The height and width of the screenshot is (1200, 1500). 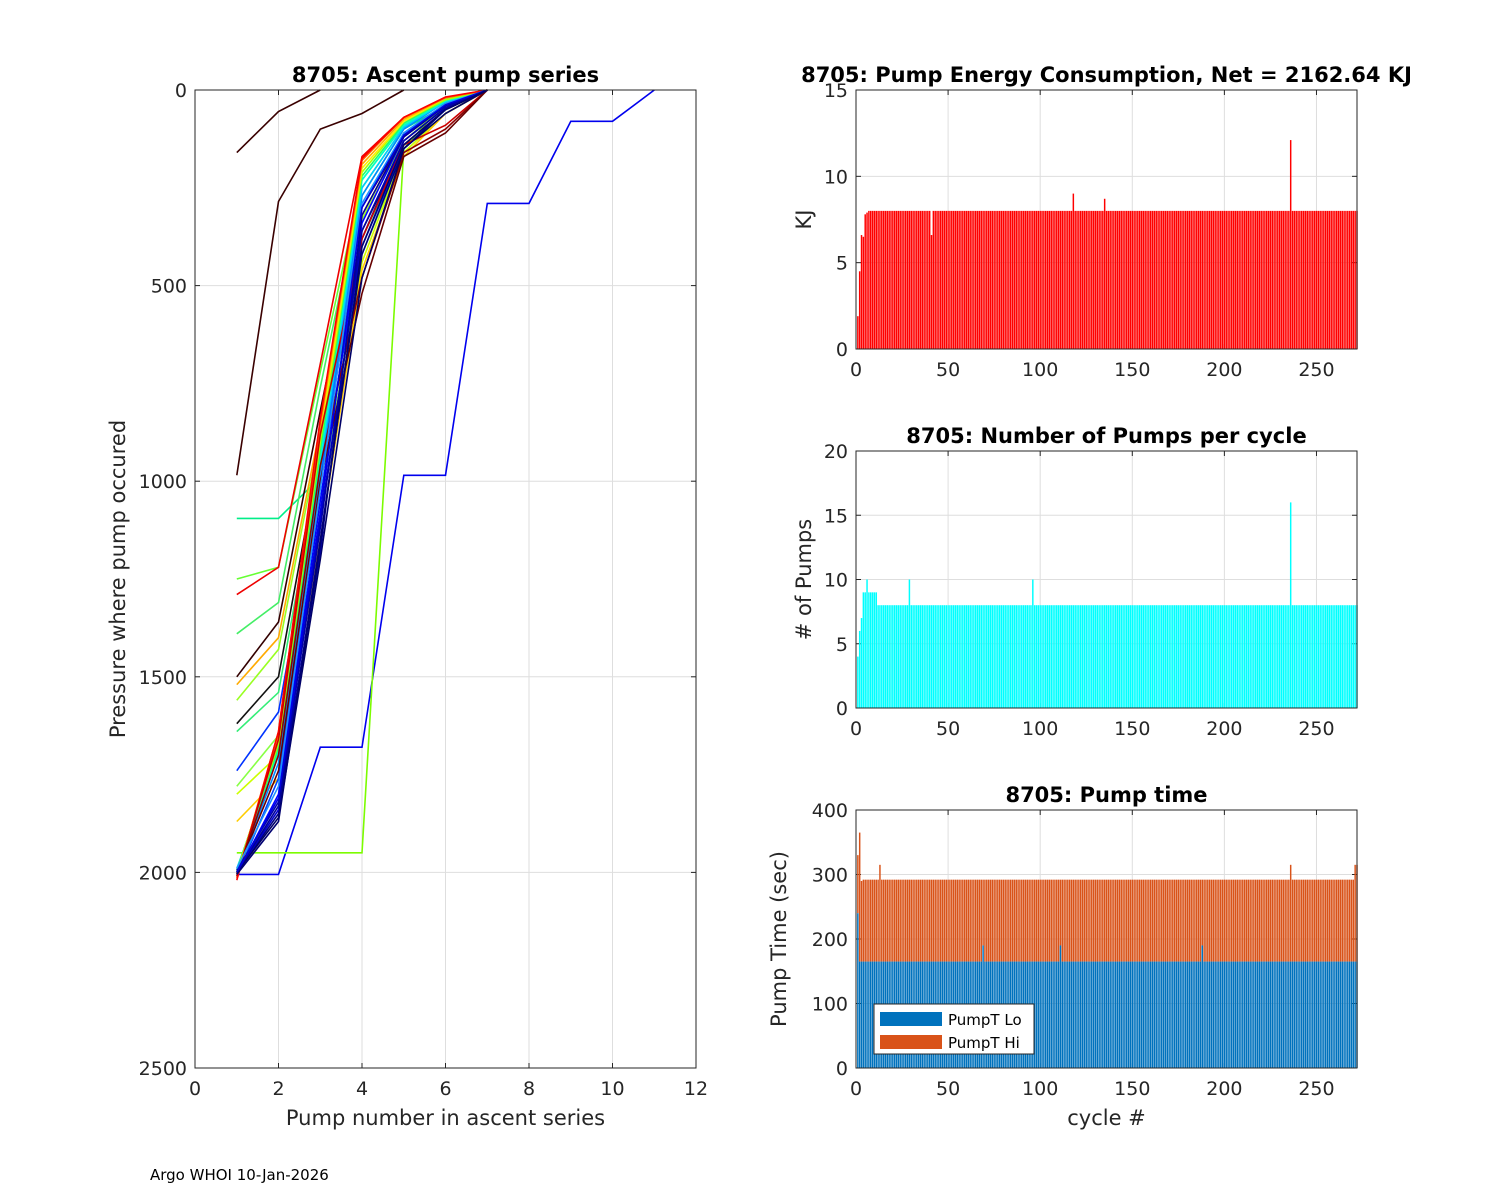 What do you see at coordinates (948, 1089) in the screenshot?
I see `x-tick-label: 50` at bounding box center [948, 1089].